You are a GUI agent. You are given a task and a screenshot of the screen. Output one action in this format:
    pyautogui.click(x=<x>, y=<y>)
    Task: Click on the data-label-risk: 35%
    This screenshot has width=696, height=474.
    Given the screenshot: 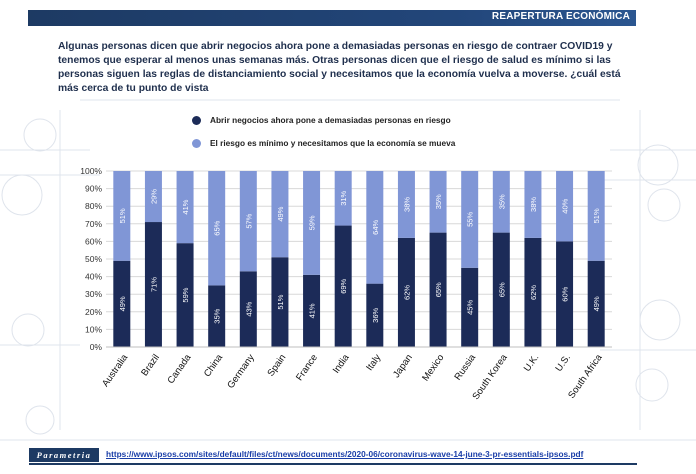 What is the action you would take?
    pyautogui.click(x=217, y=315)
    